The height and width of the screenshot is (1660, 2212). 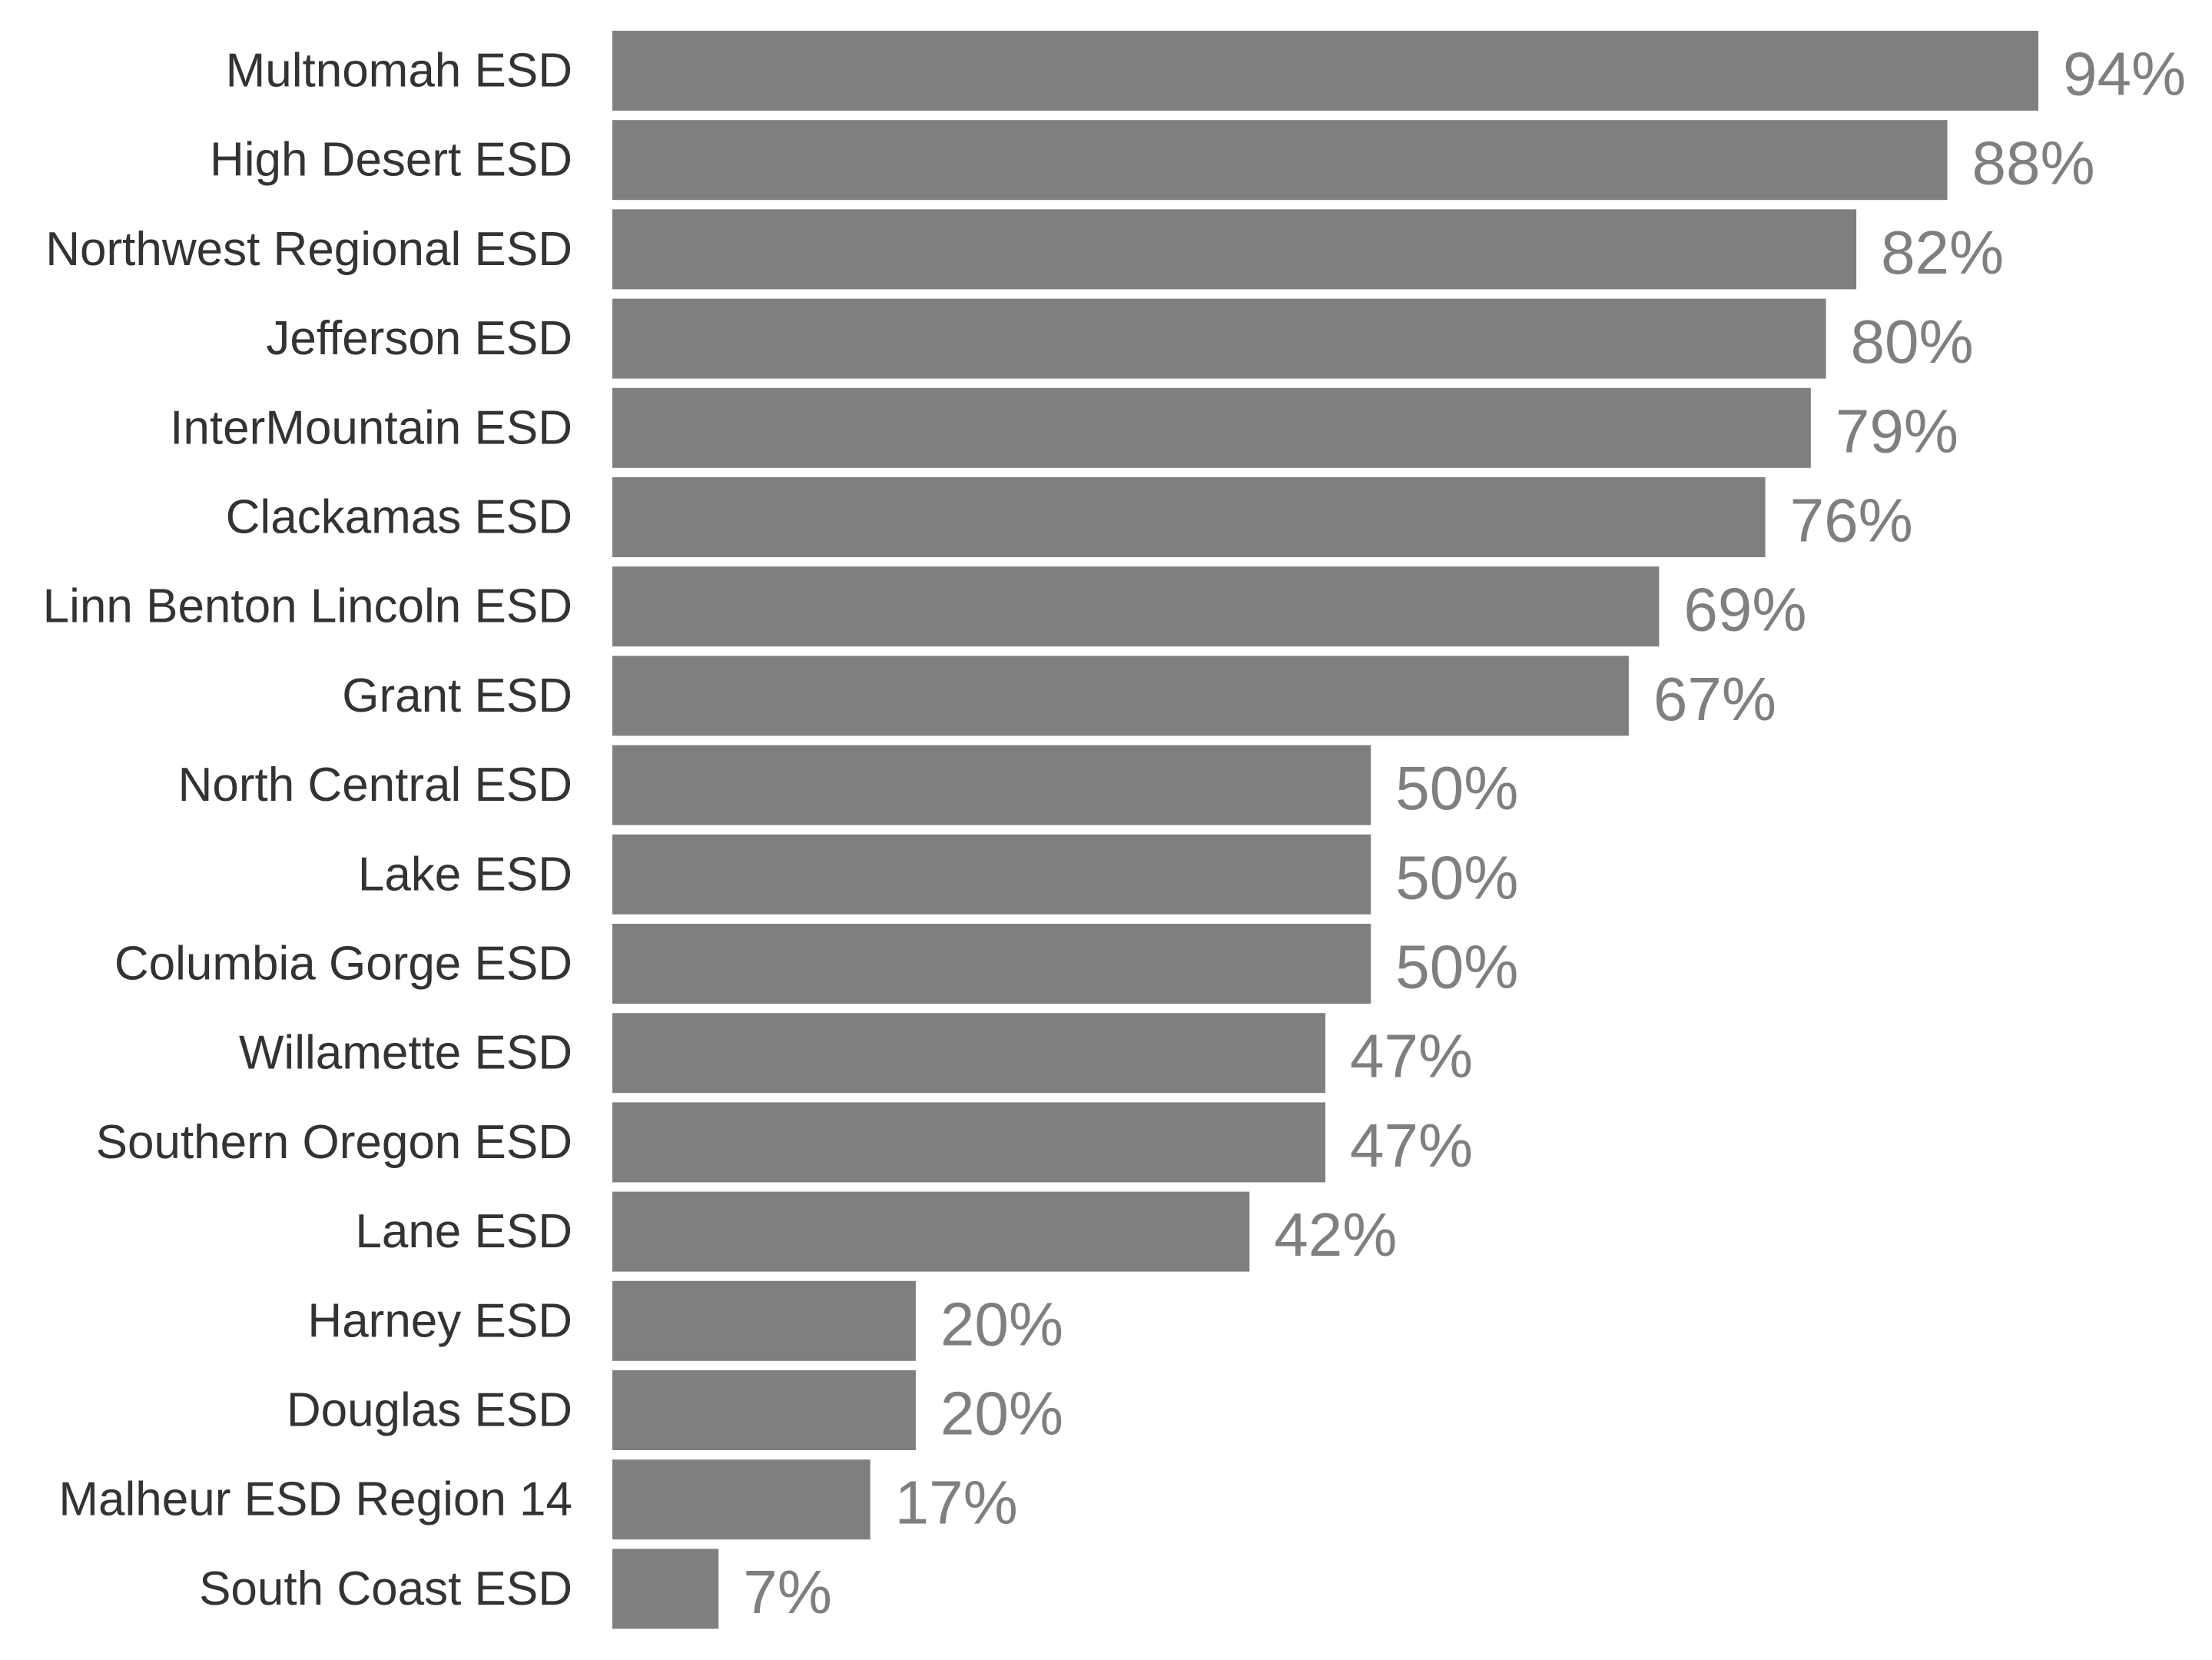 What do you see at coordinates (1912, 341) in the screenshot?
I see `data-label: 80%` at bounding box center [1912, 341].